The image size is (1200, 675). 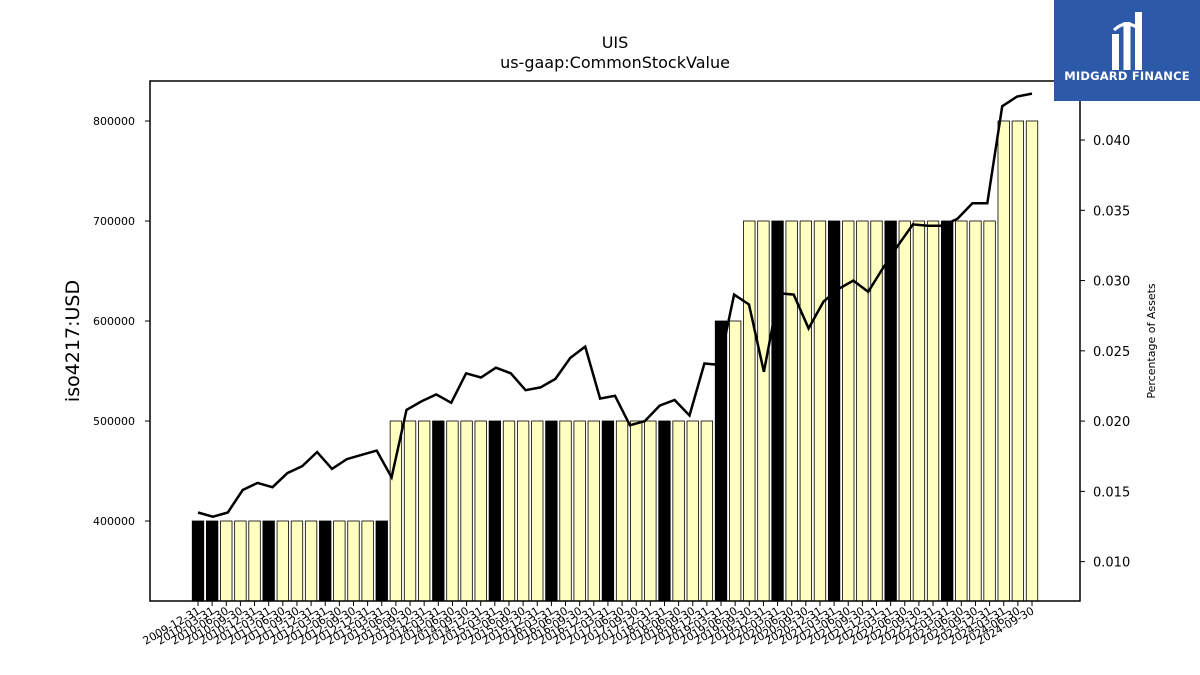 What do you see at coordinates (1111, 282) in the screenshot?
I see `y2-tick-label-4: 0.030` at bounding box center [1111, 282].